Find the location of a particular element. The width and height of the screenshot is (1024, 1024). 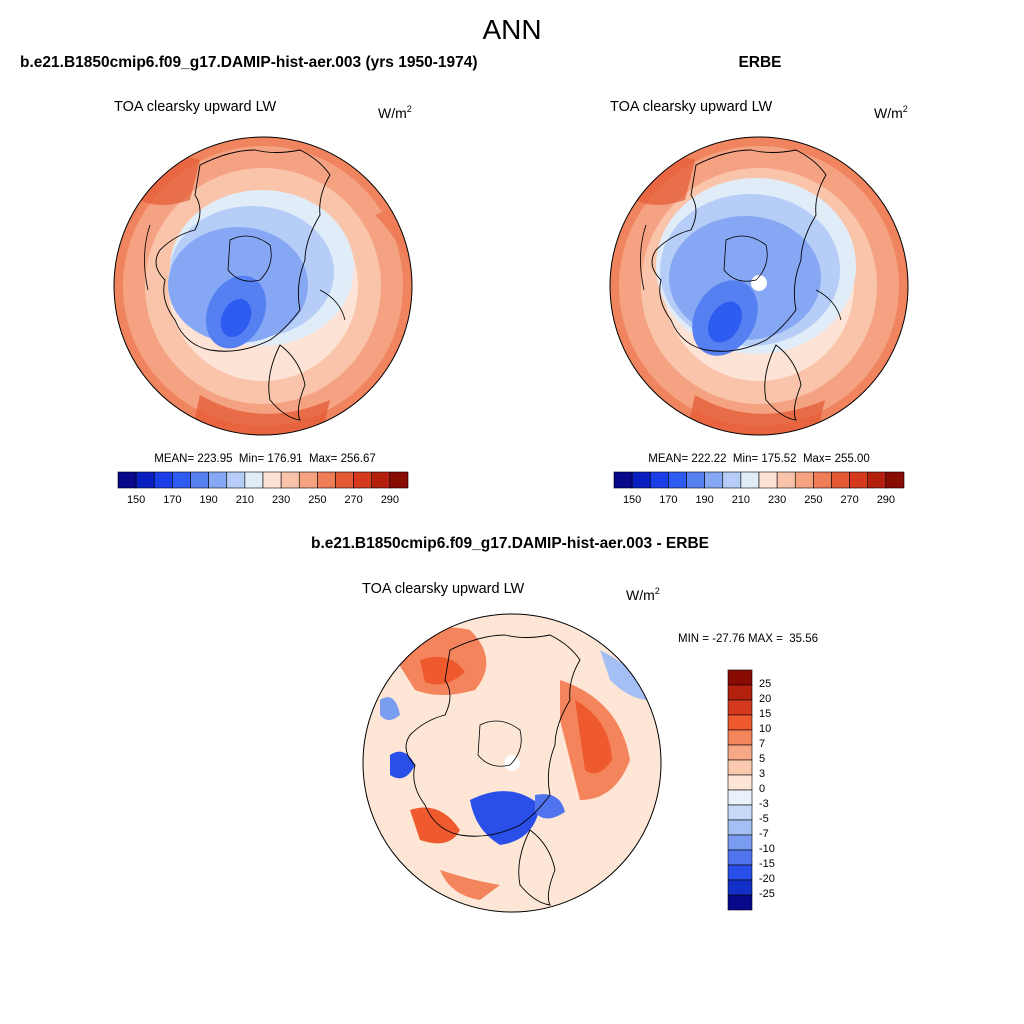

obs-stats: MEAN= 222.22 Min= 175.52 Max= 255.00 is located at coordinates (759, 459).